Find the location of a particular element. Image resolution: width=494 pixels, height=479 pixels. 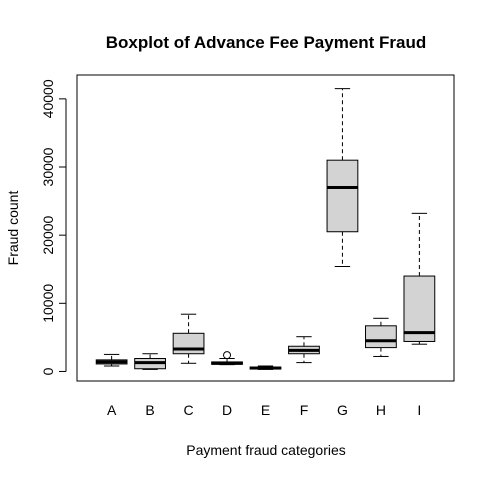

y-tick-label: 0 is located at coordinates (48, 371).